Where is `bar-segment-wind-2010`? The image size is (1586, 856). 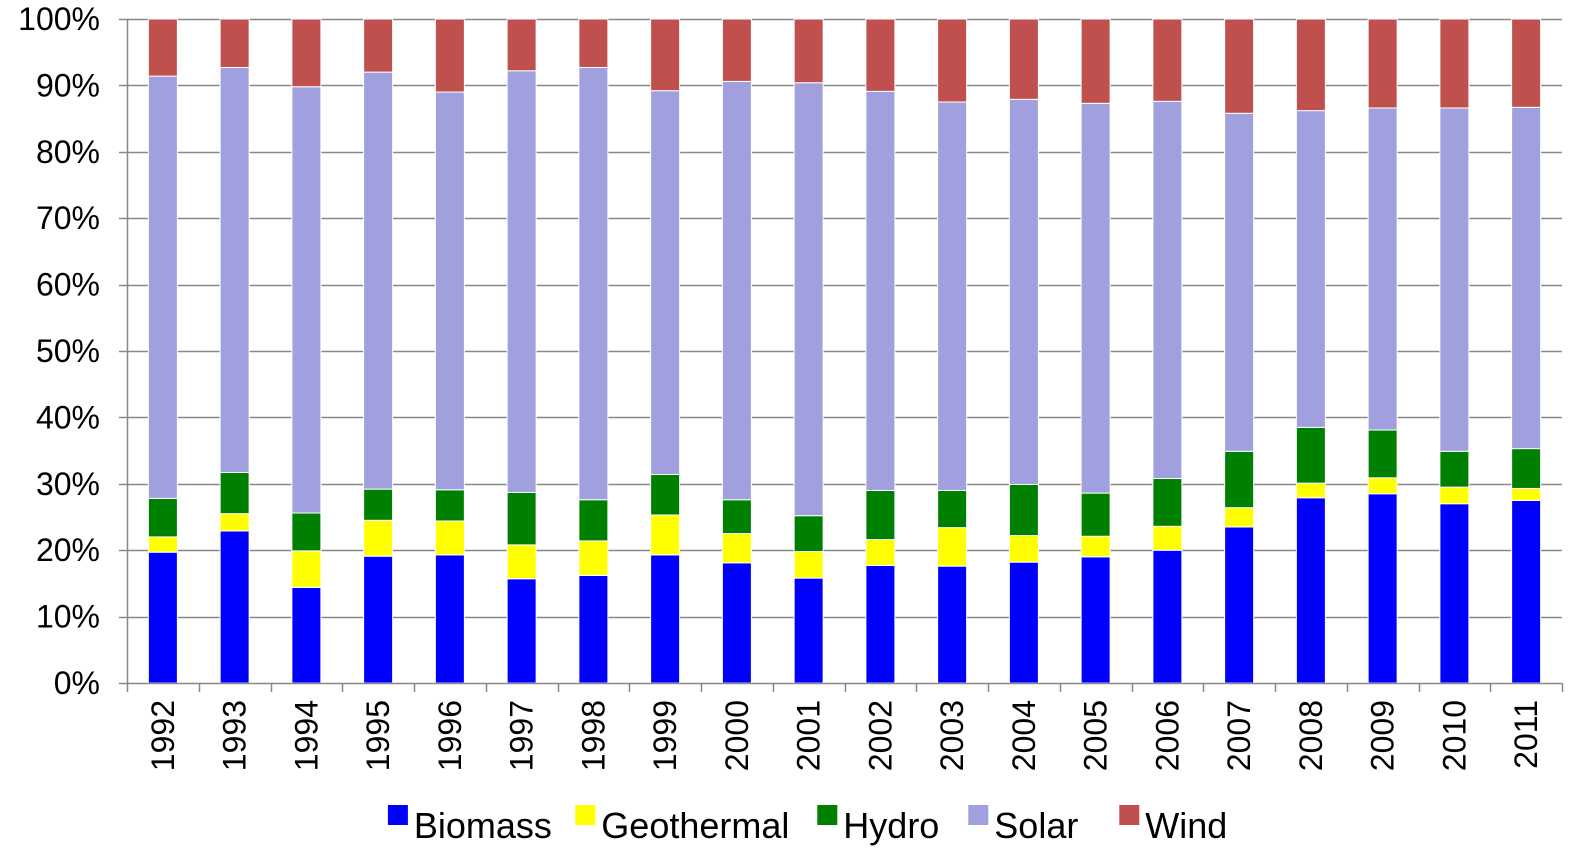 bar-segment-wind-2010 is located at coordinates (1454, 63).